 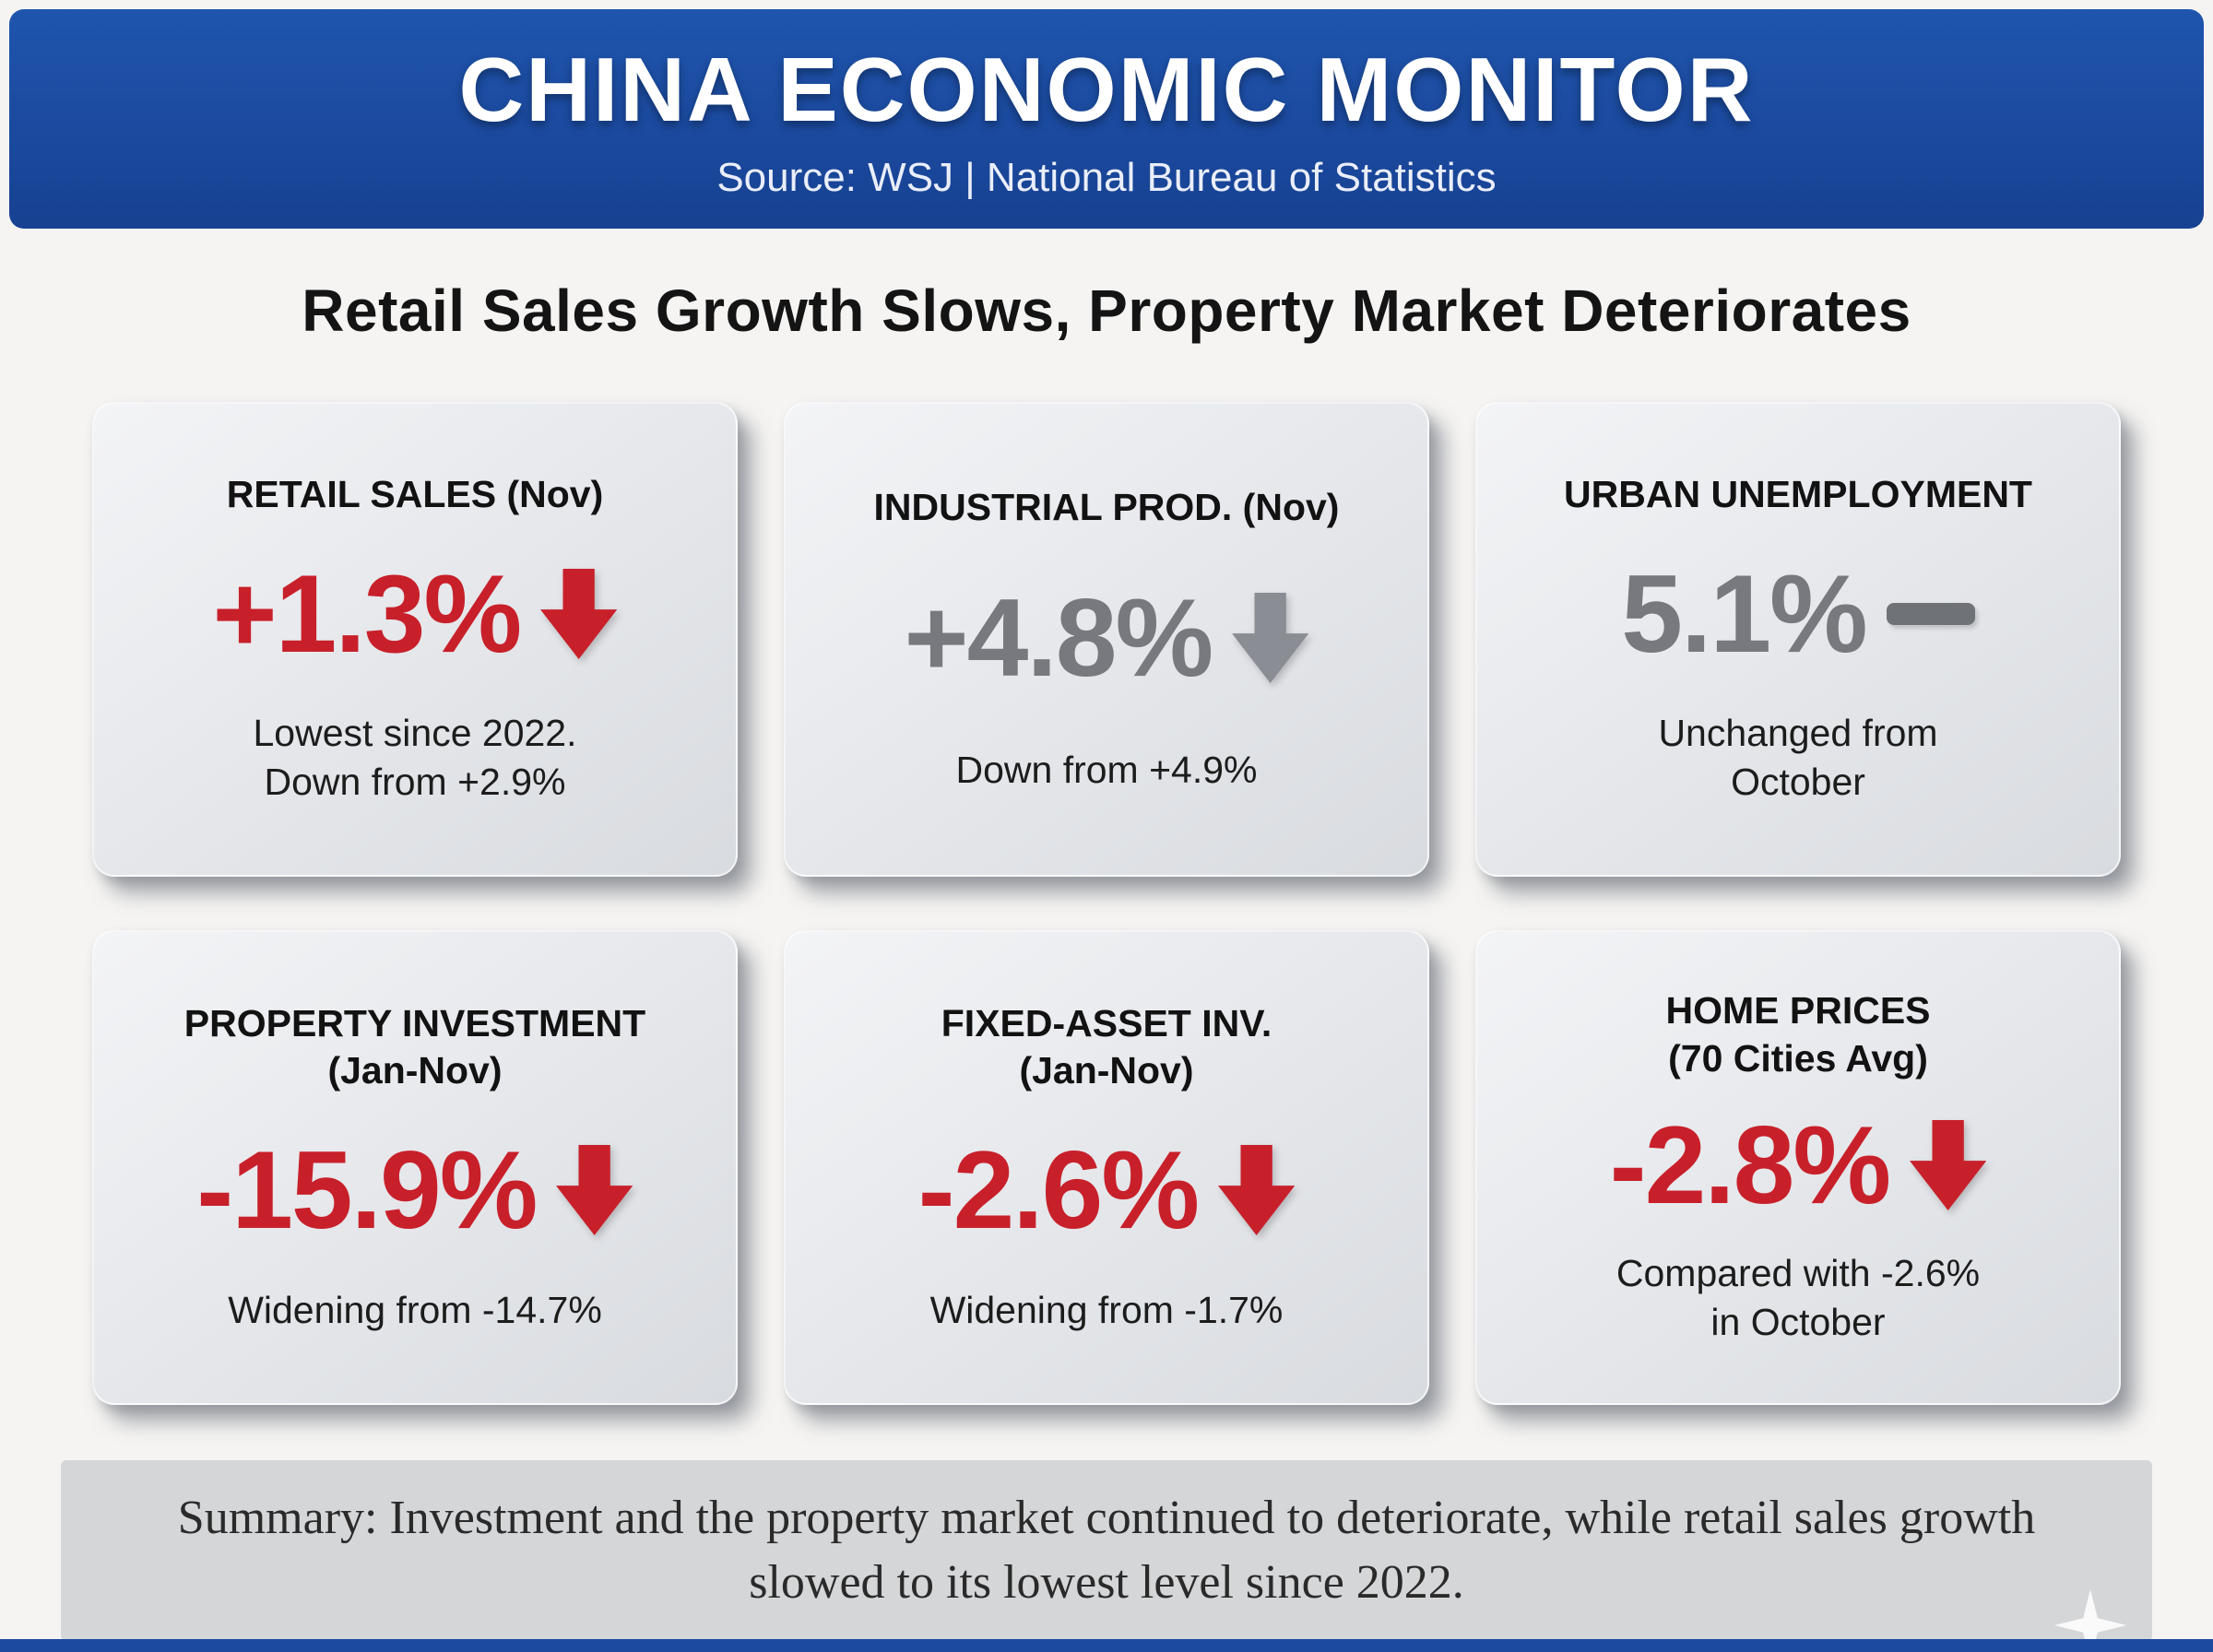 I want to click on page-title: CHINA ECONOMIC MONITOR, so click(x=1106, y=89).